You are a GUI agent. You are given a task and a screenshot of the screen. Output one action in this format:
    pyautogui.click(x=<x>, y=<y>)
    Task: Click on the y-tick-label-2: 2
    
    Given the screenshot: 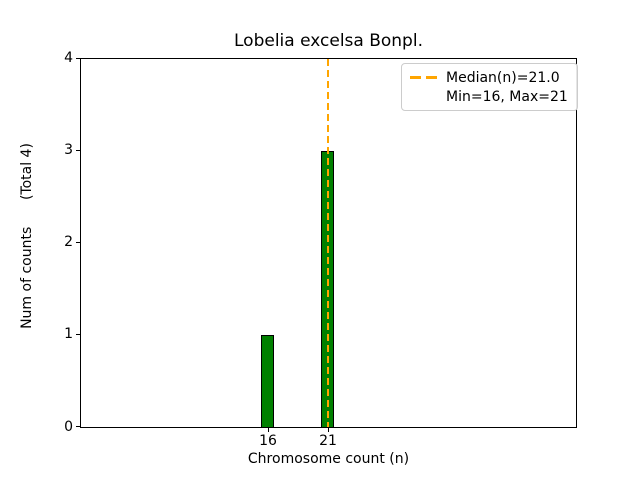 What is the action you would take?
    pyautogui.click(x=68, y=242)
    